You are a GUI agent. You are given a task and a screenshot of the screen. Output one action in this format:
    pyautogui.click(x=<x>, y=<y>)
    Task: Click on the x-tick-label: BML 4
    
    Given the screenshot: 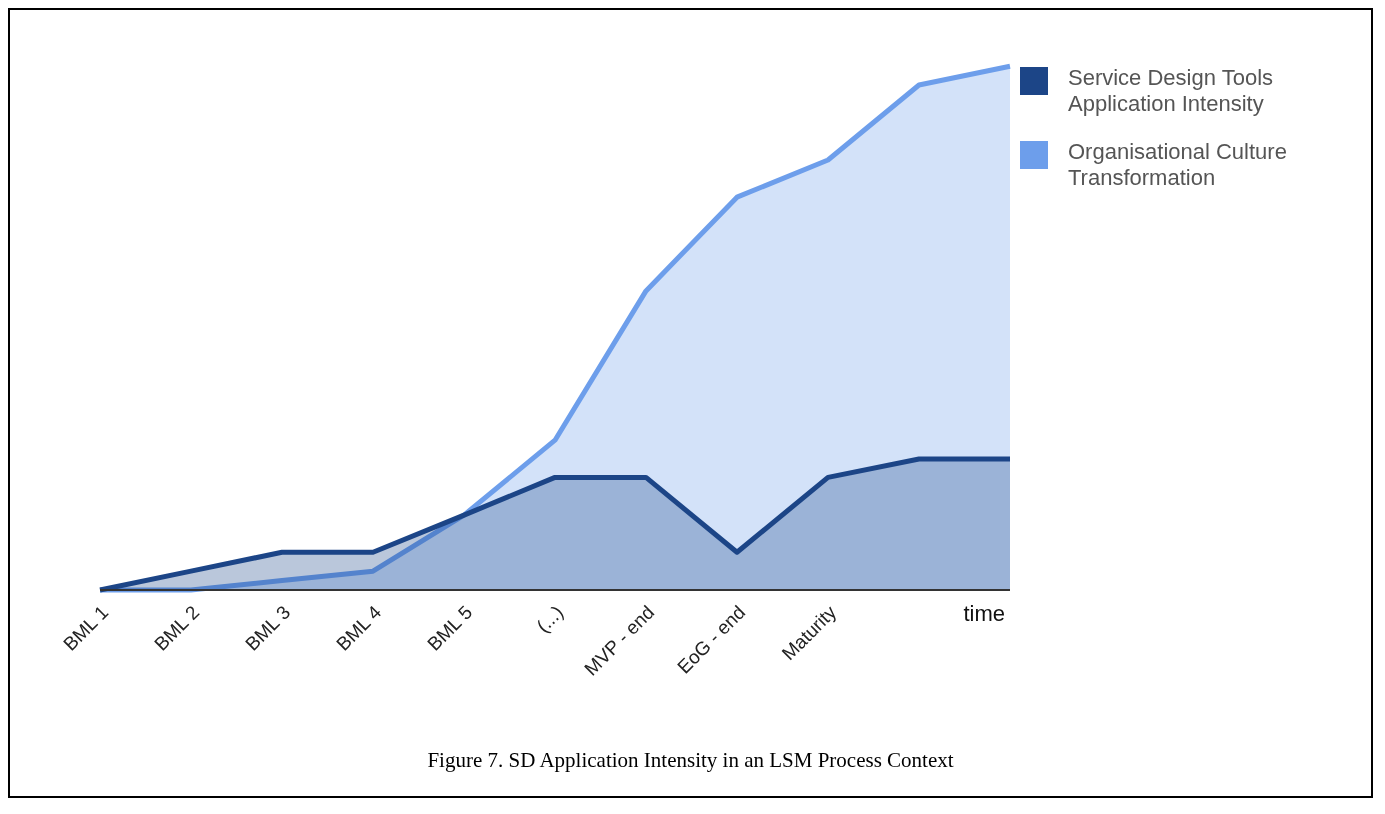 What is the action you would take?
    pyautogui.click(x=359, y=628)
    